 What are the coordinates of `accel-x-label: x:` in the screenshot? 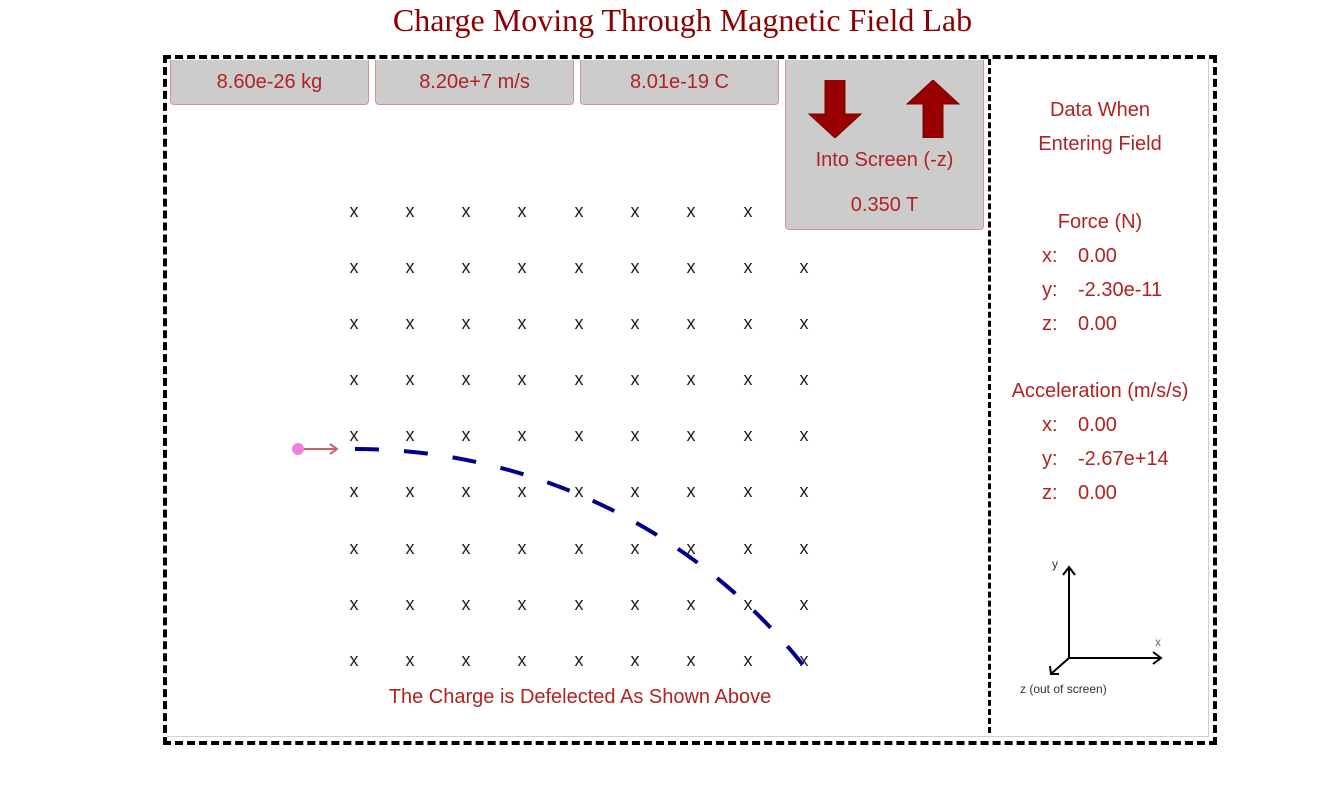 It's located at (1050, 425).